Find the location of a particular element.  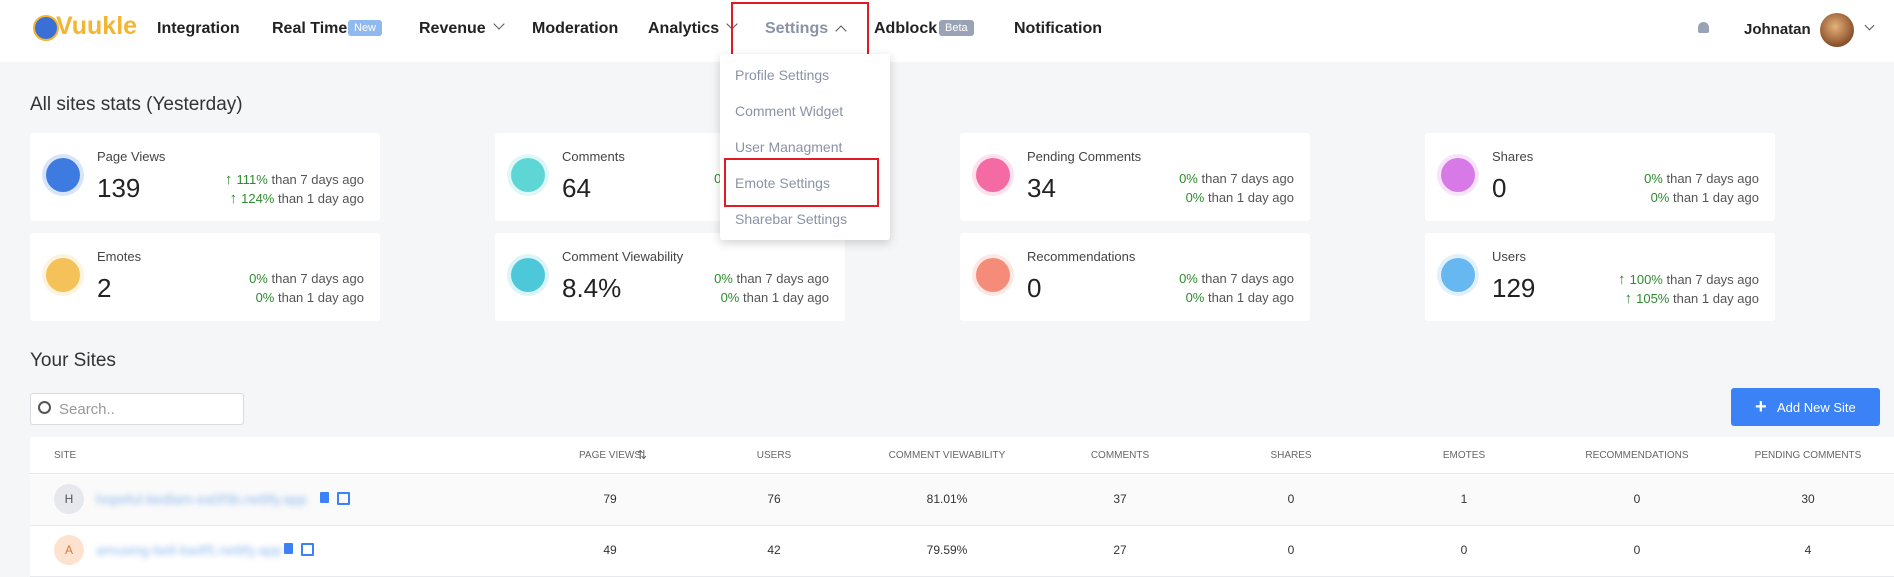

site-name: hopeful-bedlam-ea0f3b.netlify.app is located at coordinates (201, 499).